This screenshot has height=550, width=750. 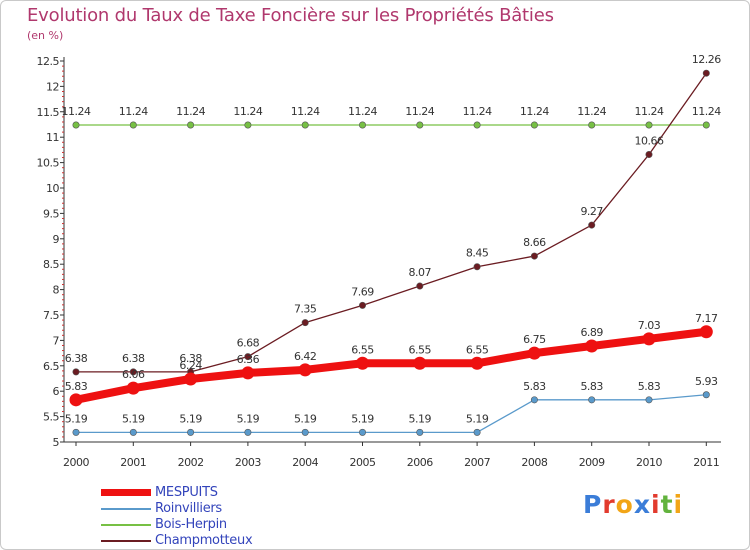 I want to click on series-line-mespuits, so click(x=391, y=365).